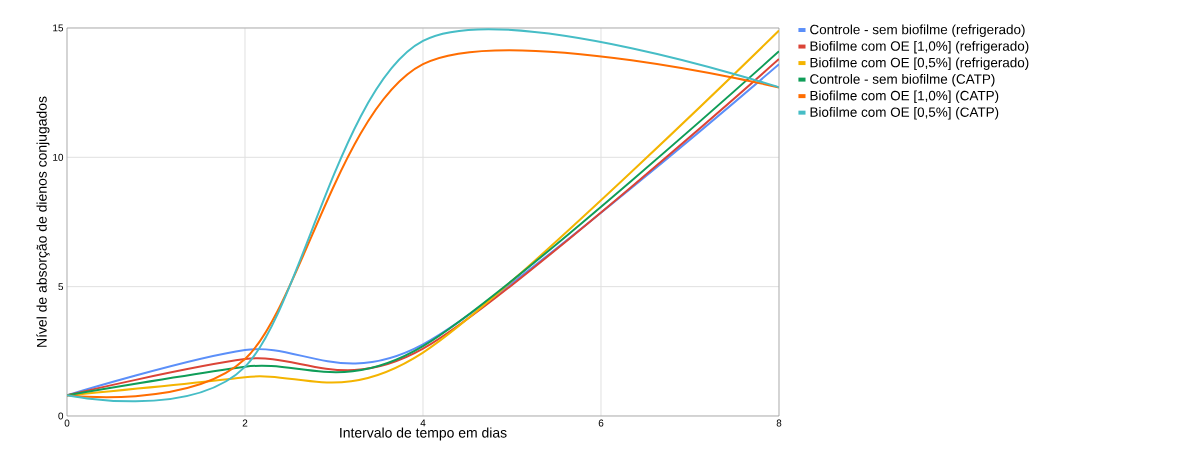 This screenshot has height=462, width=1189. Describe the element at coordinates (61, 287) in the screenshot. I see `y-tick-label: 5` at that location.